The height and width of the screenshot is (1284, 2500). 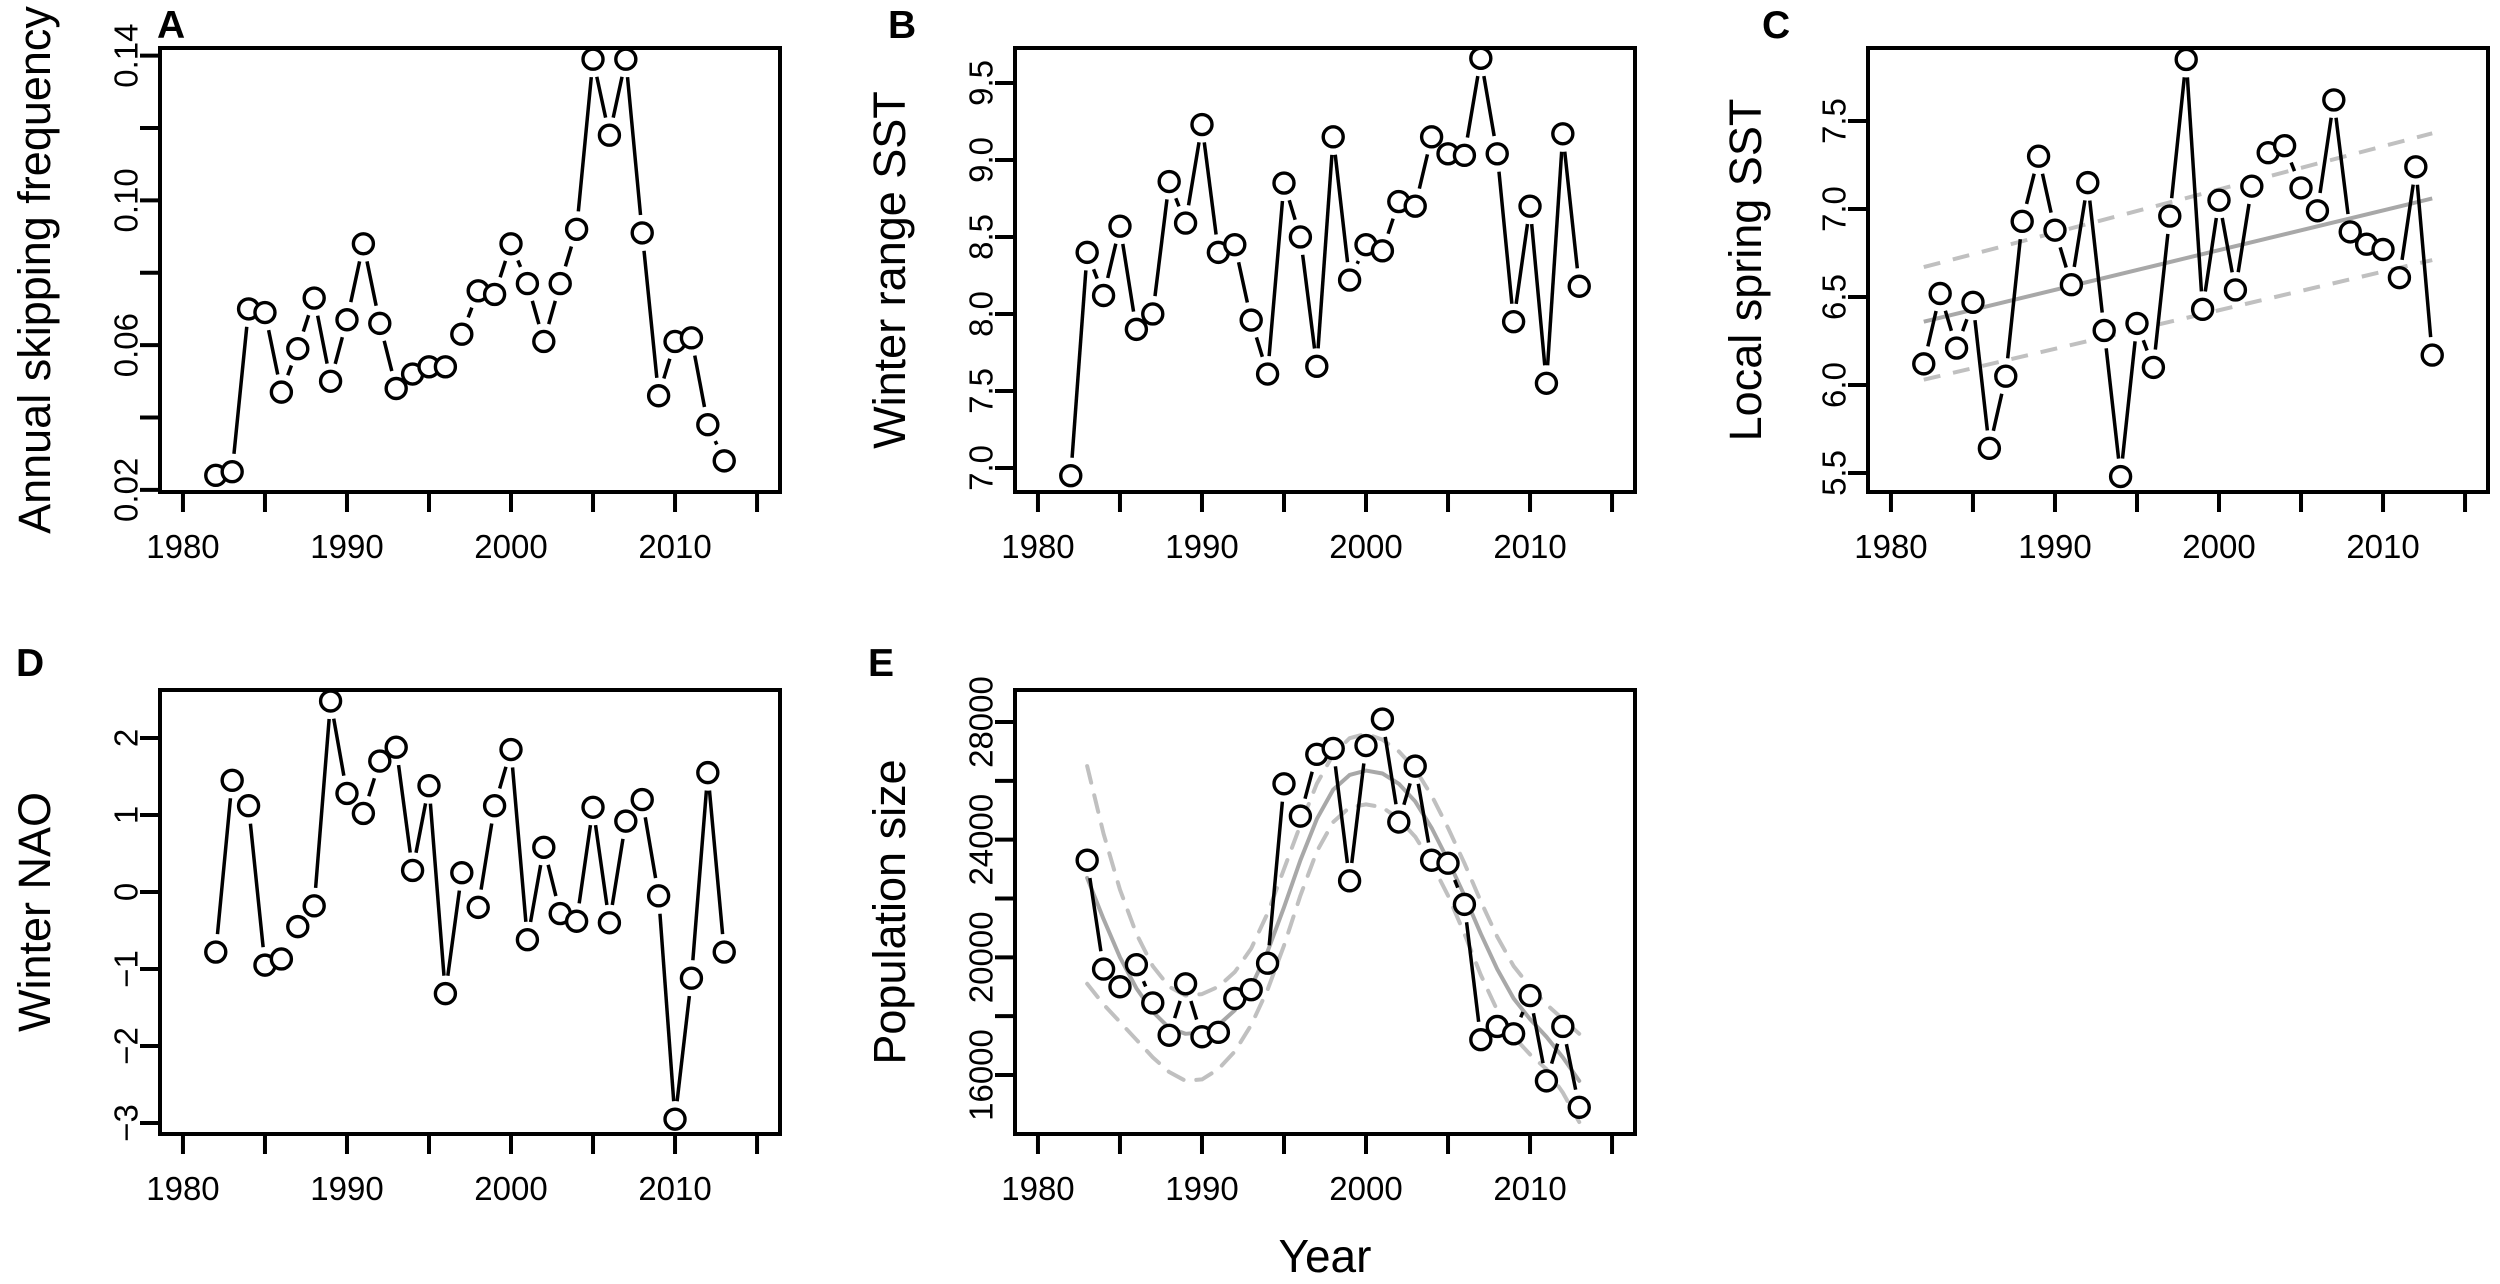 What do you see at coordinates (126, 200) in the screenshot?
I see `y-tick-label: 0.10` at bounding box center [126, 200].